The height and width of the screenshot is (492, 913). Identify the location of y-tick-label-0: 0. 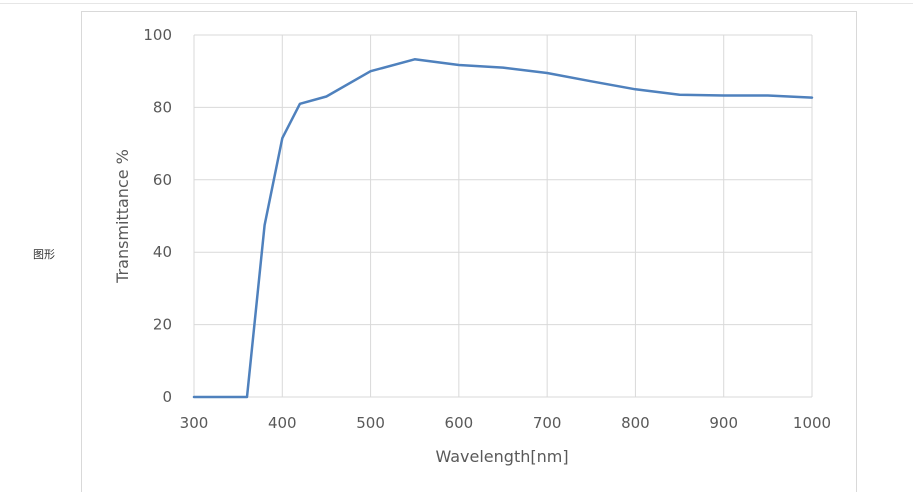
(167, 397).